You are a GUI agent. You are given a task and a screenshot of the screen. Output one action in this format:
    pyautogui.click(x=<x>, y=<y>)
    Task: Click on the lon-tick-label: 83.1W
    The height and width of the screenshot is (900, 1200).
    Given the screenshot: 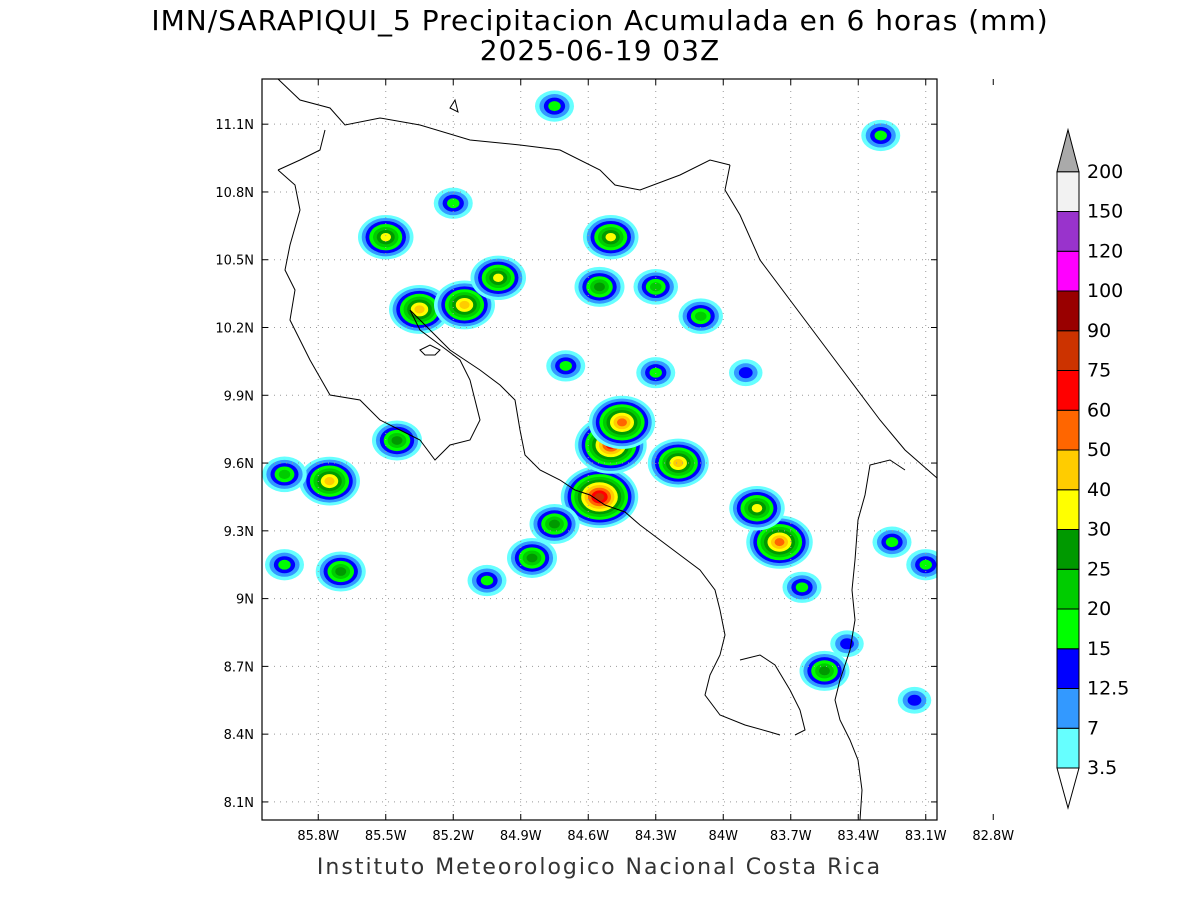 What is the action you would take?
    pyautogui.click(x=926, y=836)
    